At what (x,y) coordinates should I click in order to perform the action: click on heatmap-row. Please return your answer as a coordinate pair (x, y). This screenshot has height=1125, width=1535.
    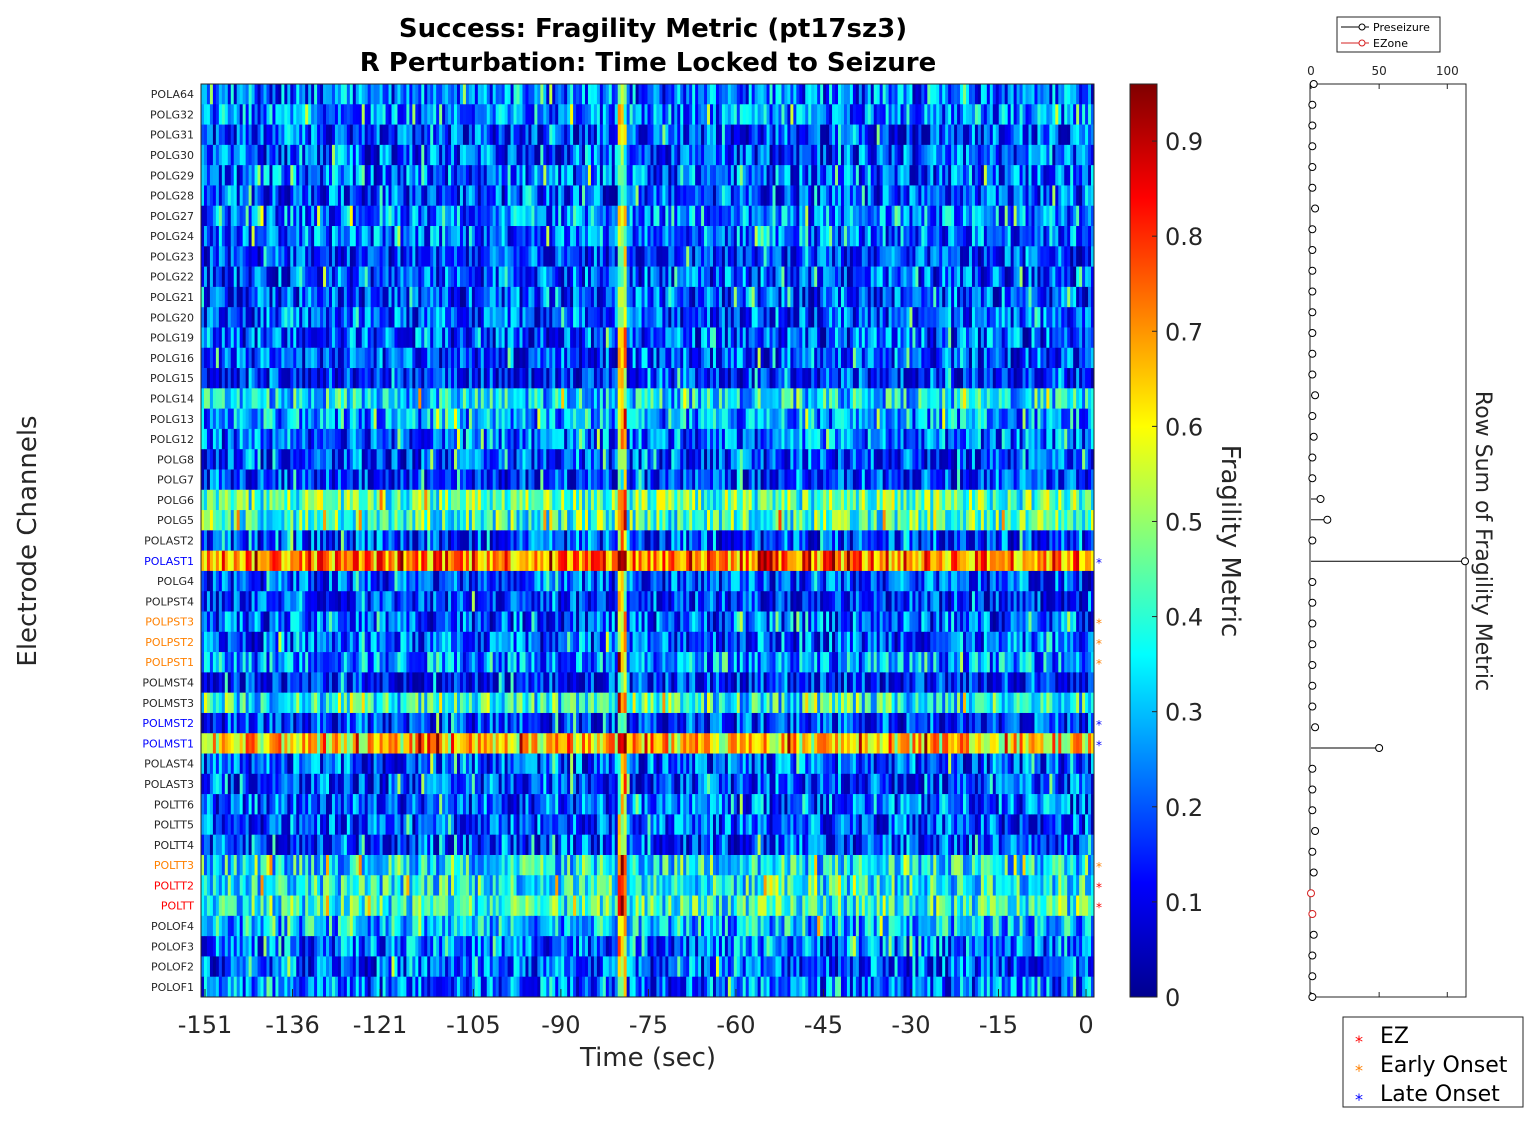
    Looking at the image, I should click on (647, 398).